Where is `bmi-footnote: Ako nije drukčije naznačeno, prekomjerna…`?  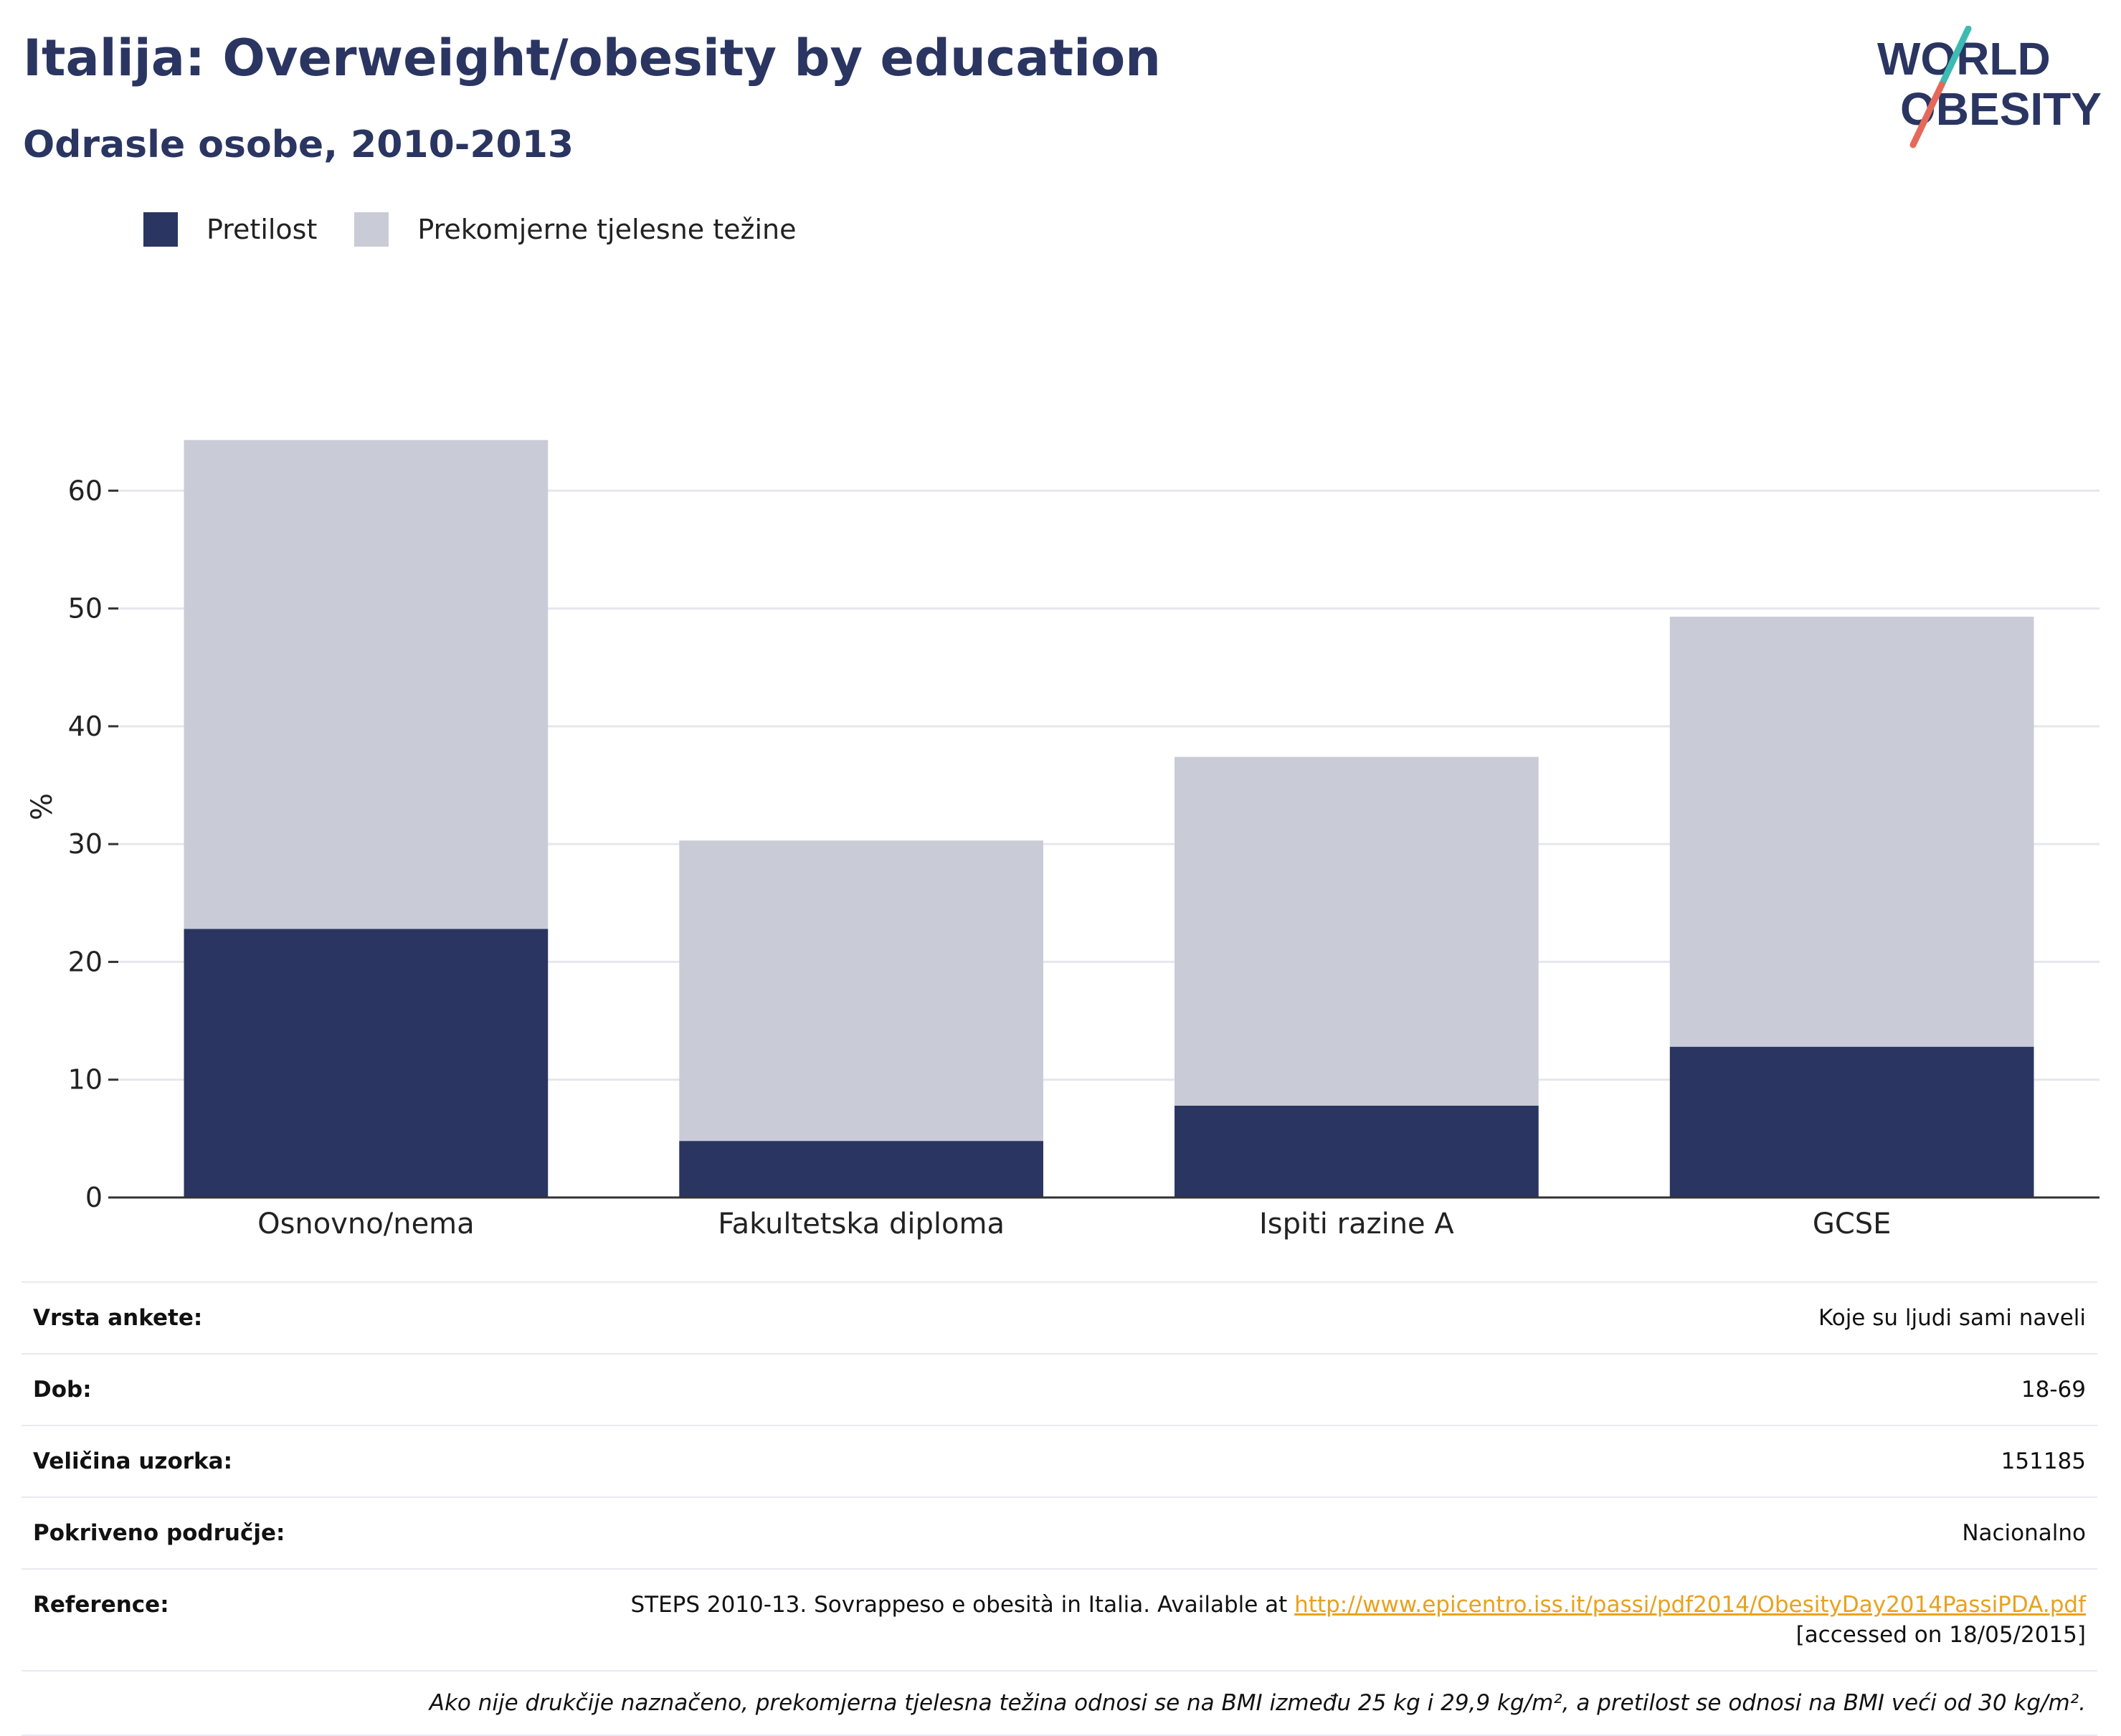 bmi-footnote: Ako nije drukčije naznačeno, prekomjerna… is located at coordinates (1059, 1703).